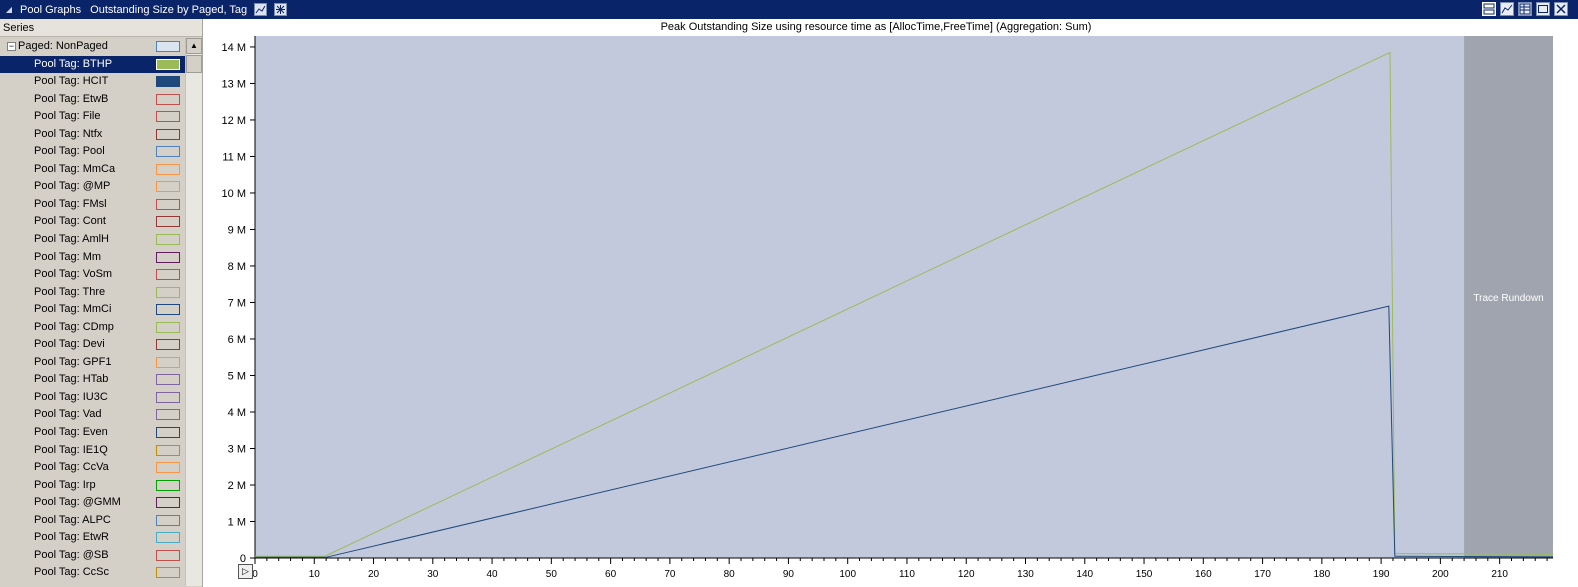 This screenshot has height=587, width=1578. I want to click on series-row: Pool Tag: CcVa, so click(92, 468).